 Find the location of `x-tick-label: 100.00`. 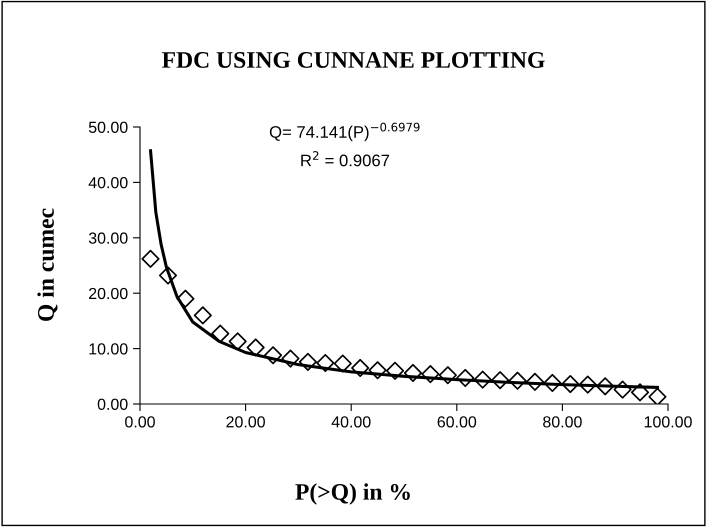

x-tick-label: 100.00 is located at coordinates (668, 422).